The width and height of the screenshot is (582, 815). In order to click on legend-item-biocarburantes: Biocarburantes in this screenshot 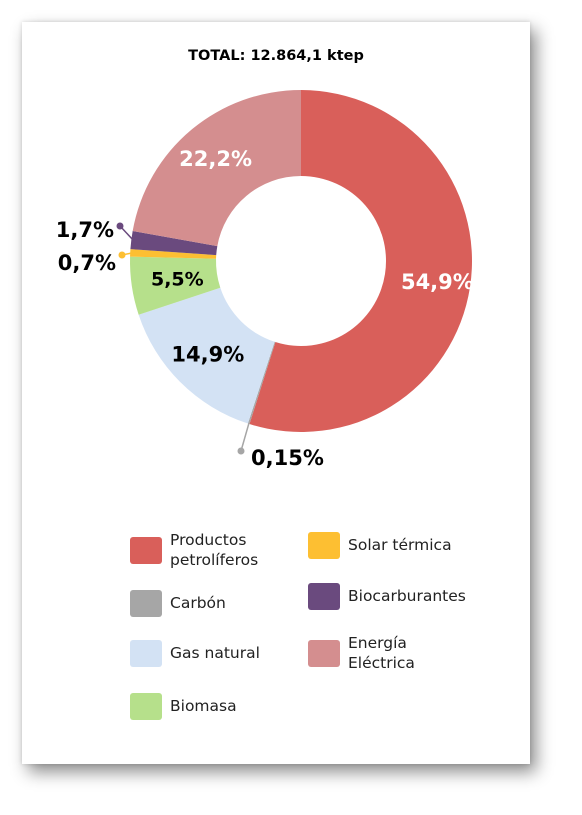, I will do `click(398, 596)`.